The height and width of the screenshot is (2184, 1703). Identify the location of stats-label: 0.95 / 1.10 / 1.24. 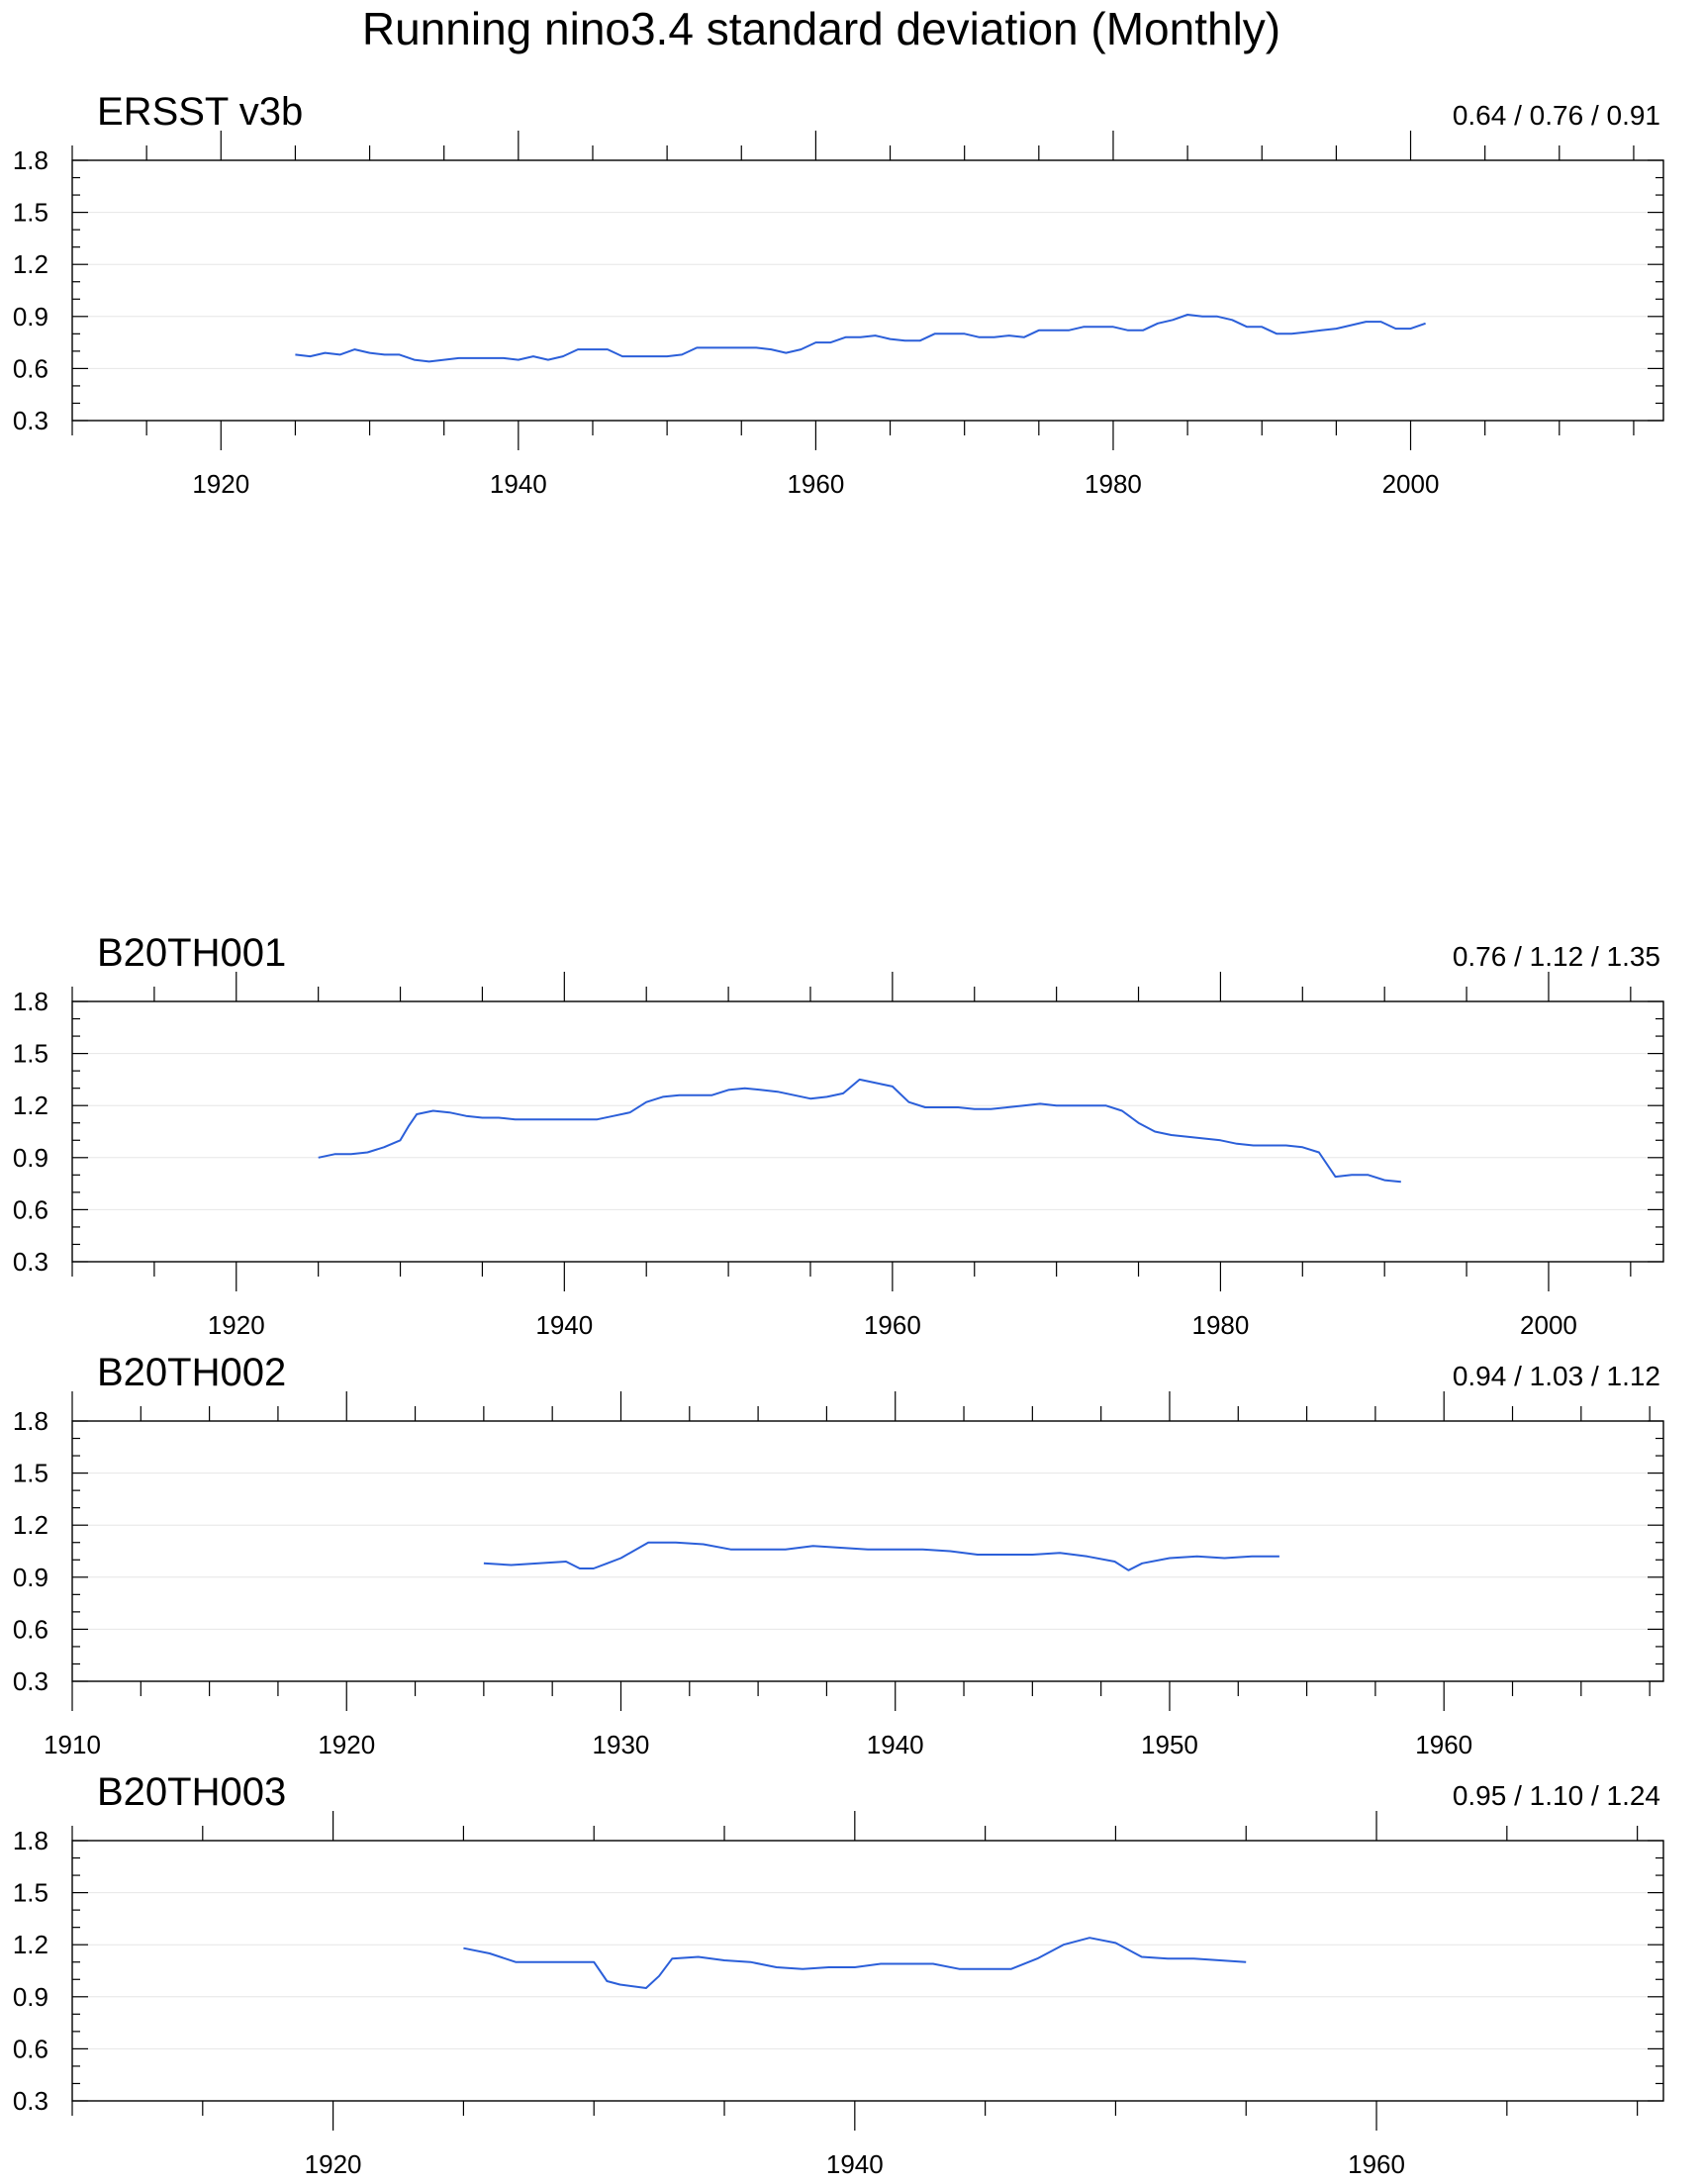
(1556, 1795).